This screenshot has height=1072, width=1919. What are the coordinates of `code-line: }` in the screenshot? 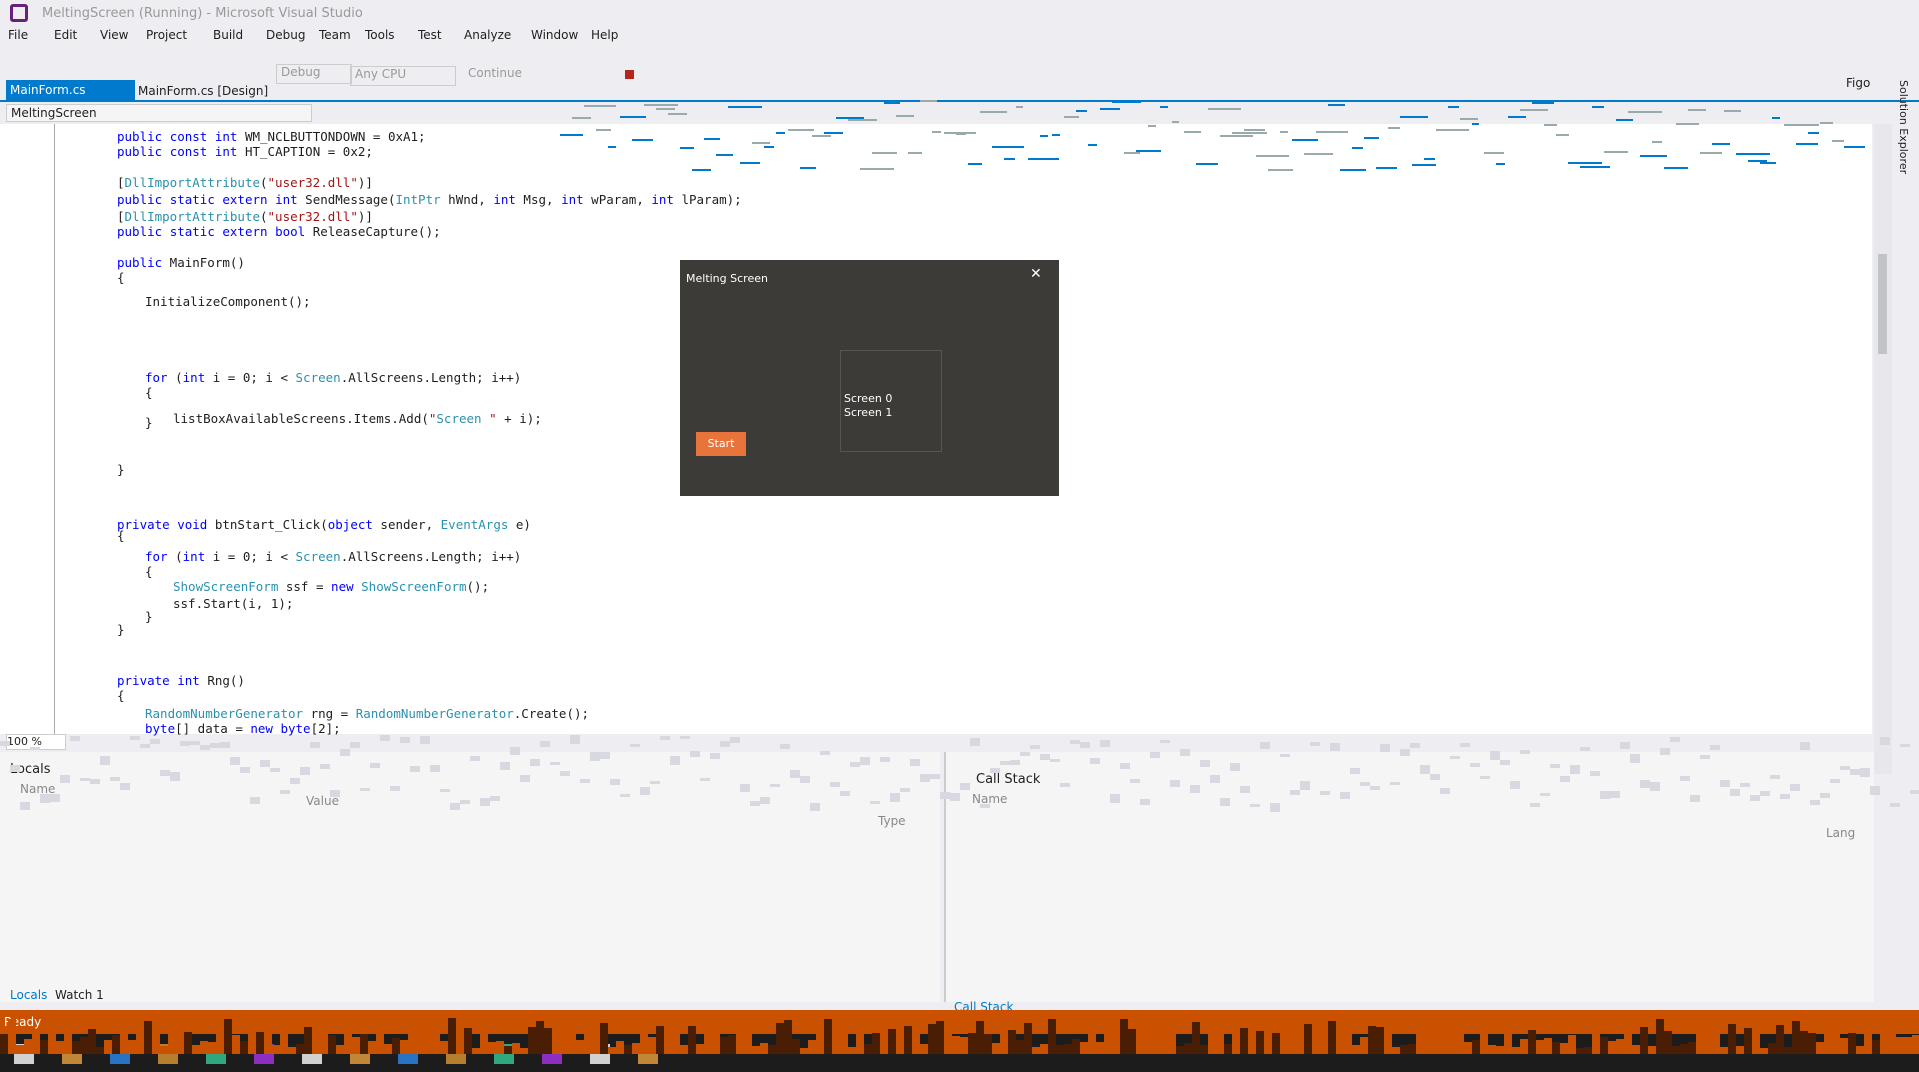 It's located at (149, 616).